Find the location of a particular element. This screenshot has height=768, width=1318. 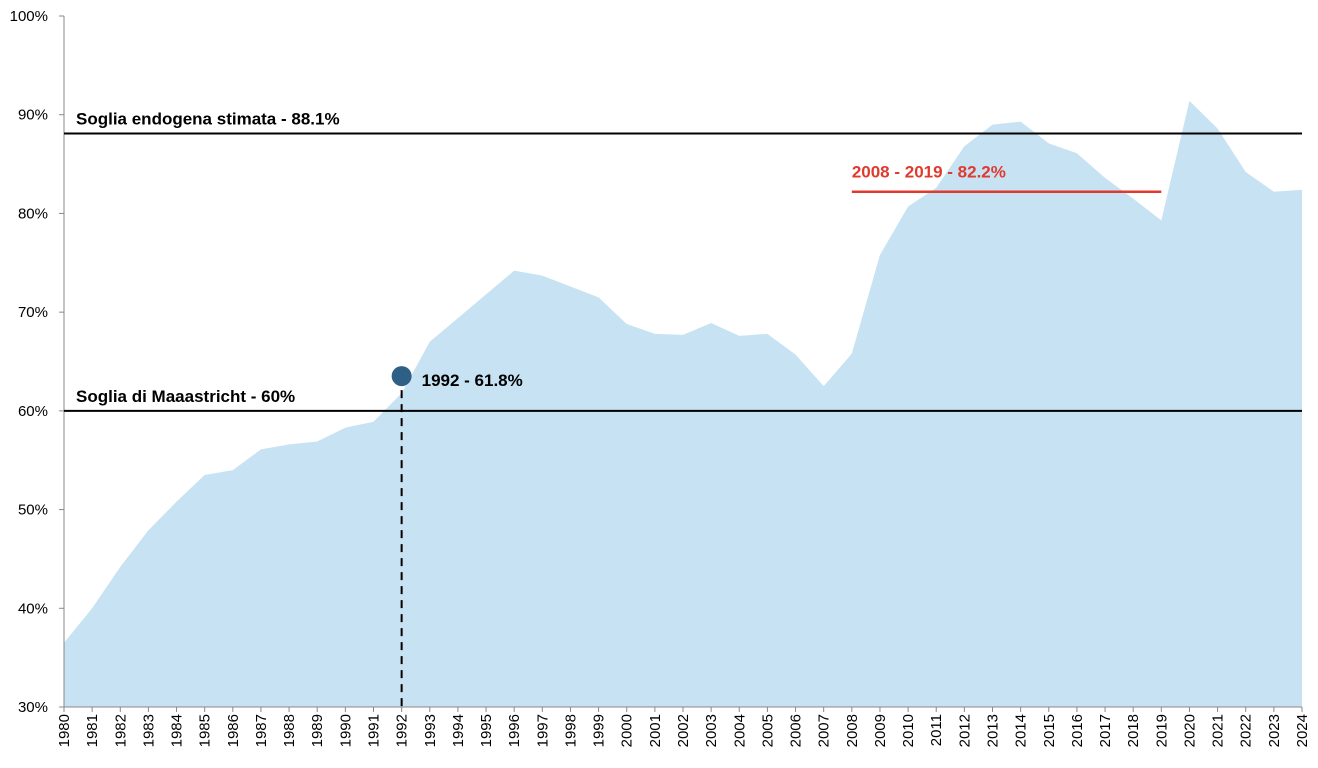

x-tick-label: 2019 is located at coordinates (1161, 730).